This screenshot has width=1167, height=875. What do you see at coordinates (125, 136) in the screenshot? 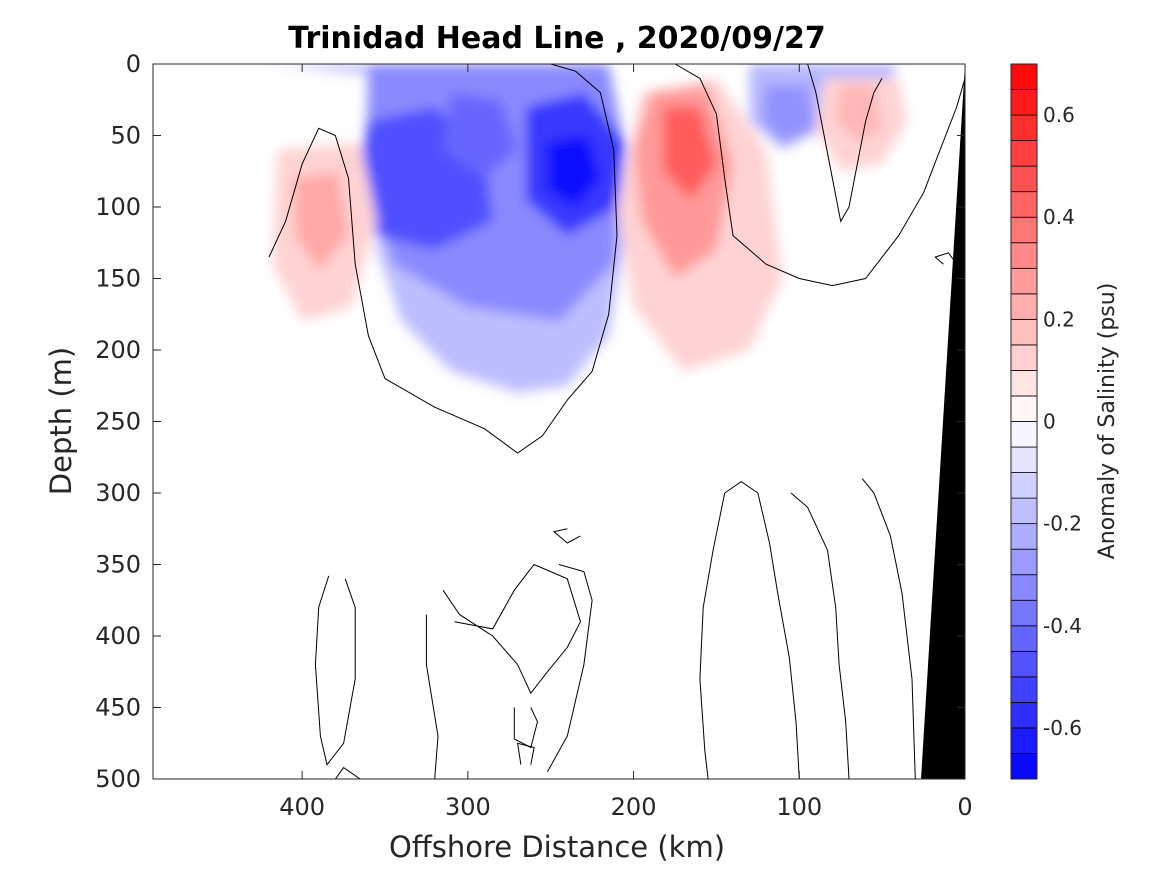
I see `y-tick-label: 50` at bounding box center [125, 136].